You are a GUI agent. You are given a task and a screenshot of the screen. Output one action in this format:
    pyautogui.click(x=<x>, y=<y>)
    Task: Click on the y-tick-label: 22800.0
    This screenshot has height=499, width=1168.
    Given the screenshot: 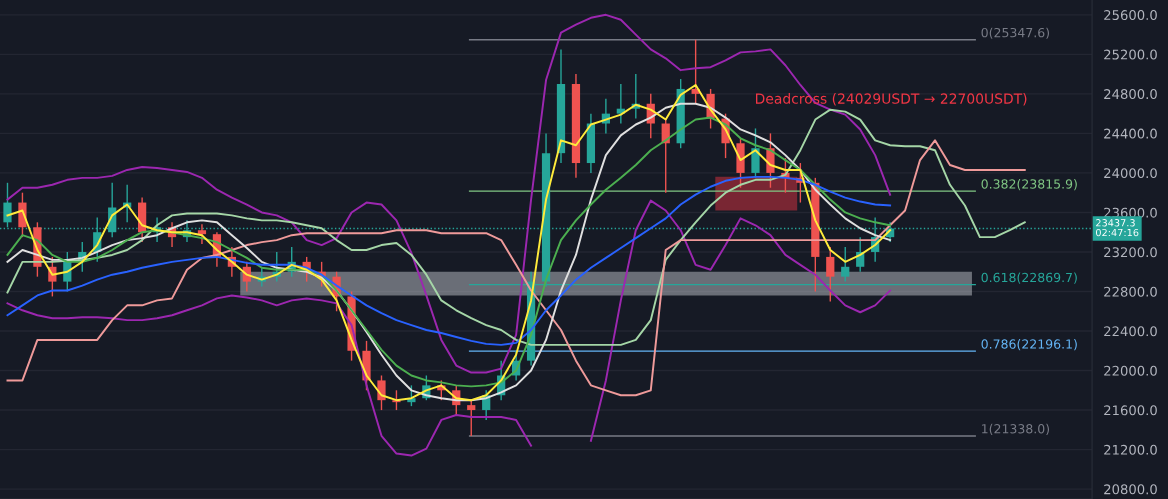 What is the action you would take?
    pyautogui.click(x=1130, y=291)
    